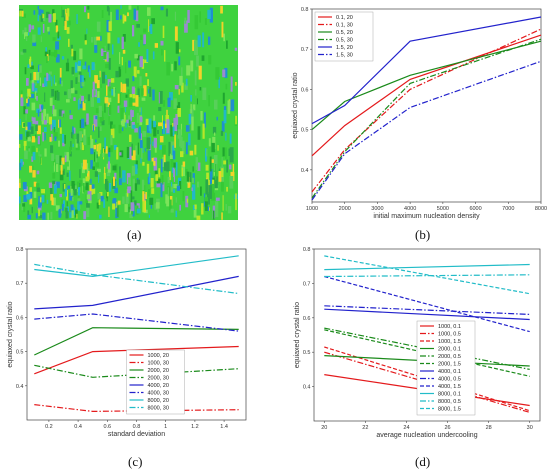 This screenshot has width=550, height=476. Describe the element at coordinates (20, 318) in the screenshot. I see `y-tick-label: 0.6` at that location.